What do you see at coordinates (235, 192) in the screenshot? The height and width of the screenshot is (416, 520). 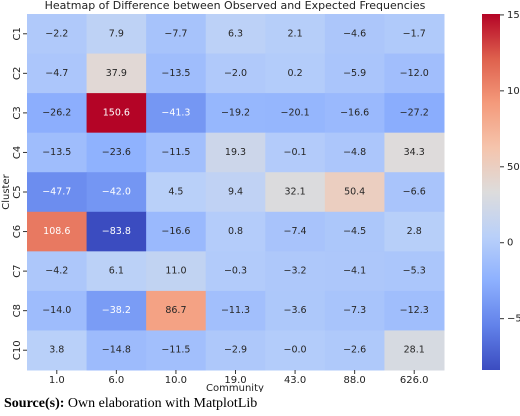 I see `cell-label: 9.4` at bounding box center [235, 192].